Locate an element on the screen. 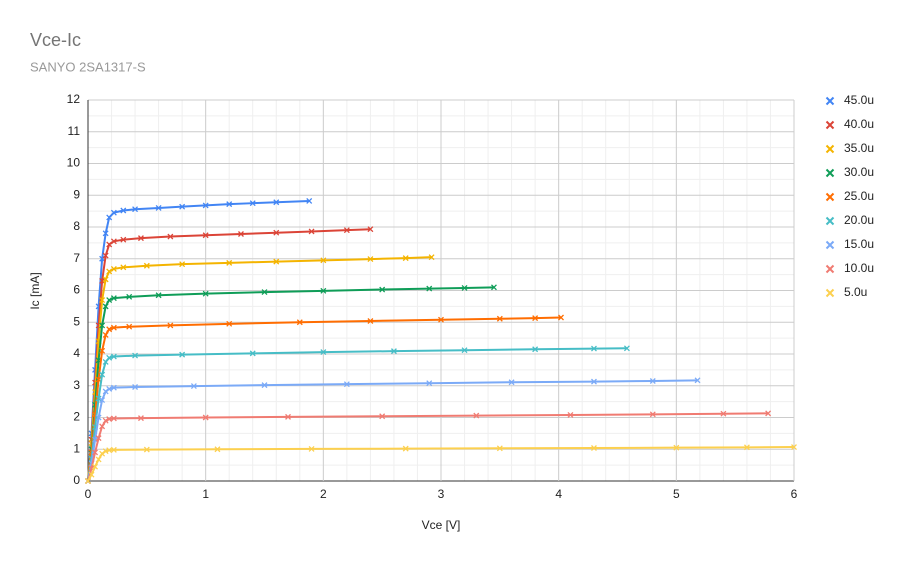 The image size is (908, 562). y-tick-label: 7 is located at coordinates (76, 258).